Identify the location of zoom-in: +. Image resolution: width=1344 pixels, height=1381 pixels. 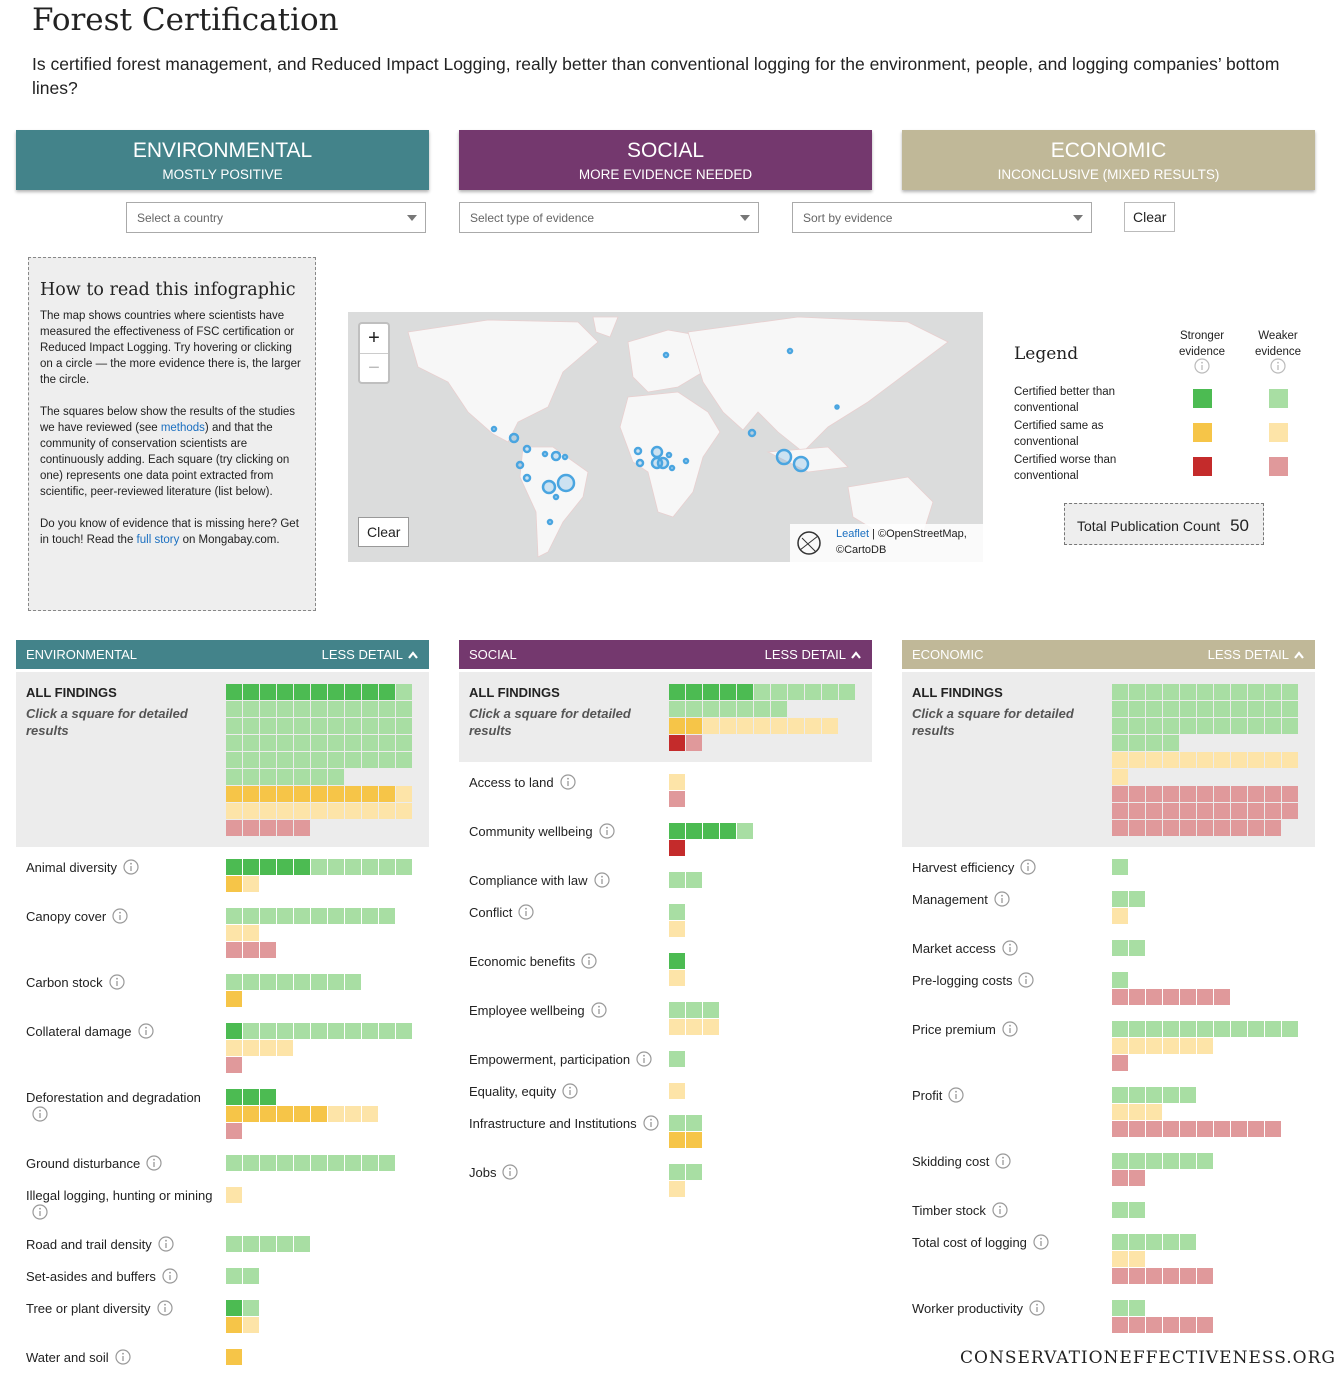
(374, 339).